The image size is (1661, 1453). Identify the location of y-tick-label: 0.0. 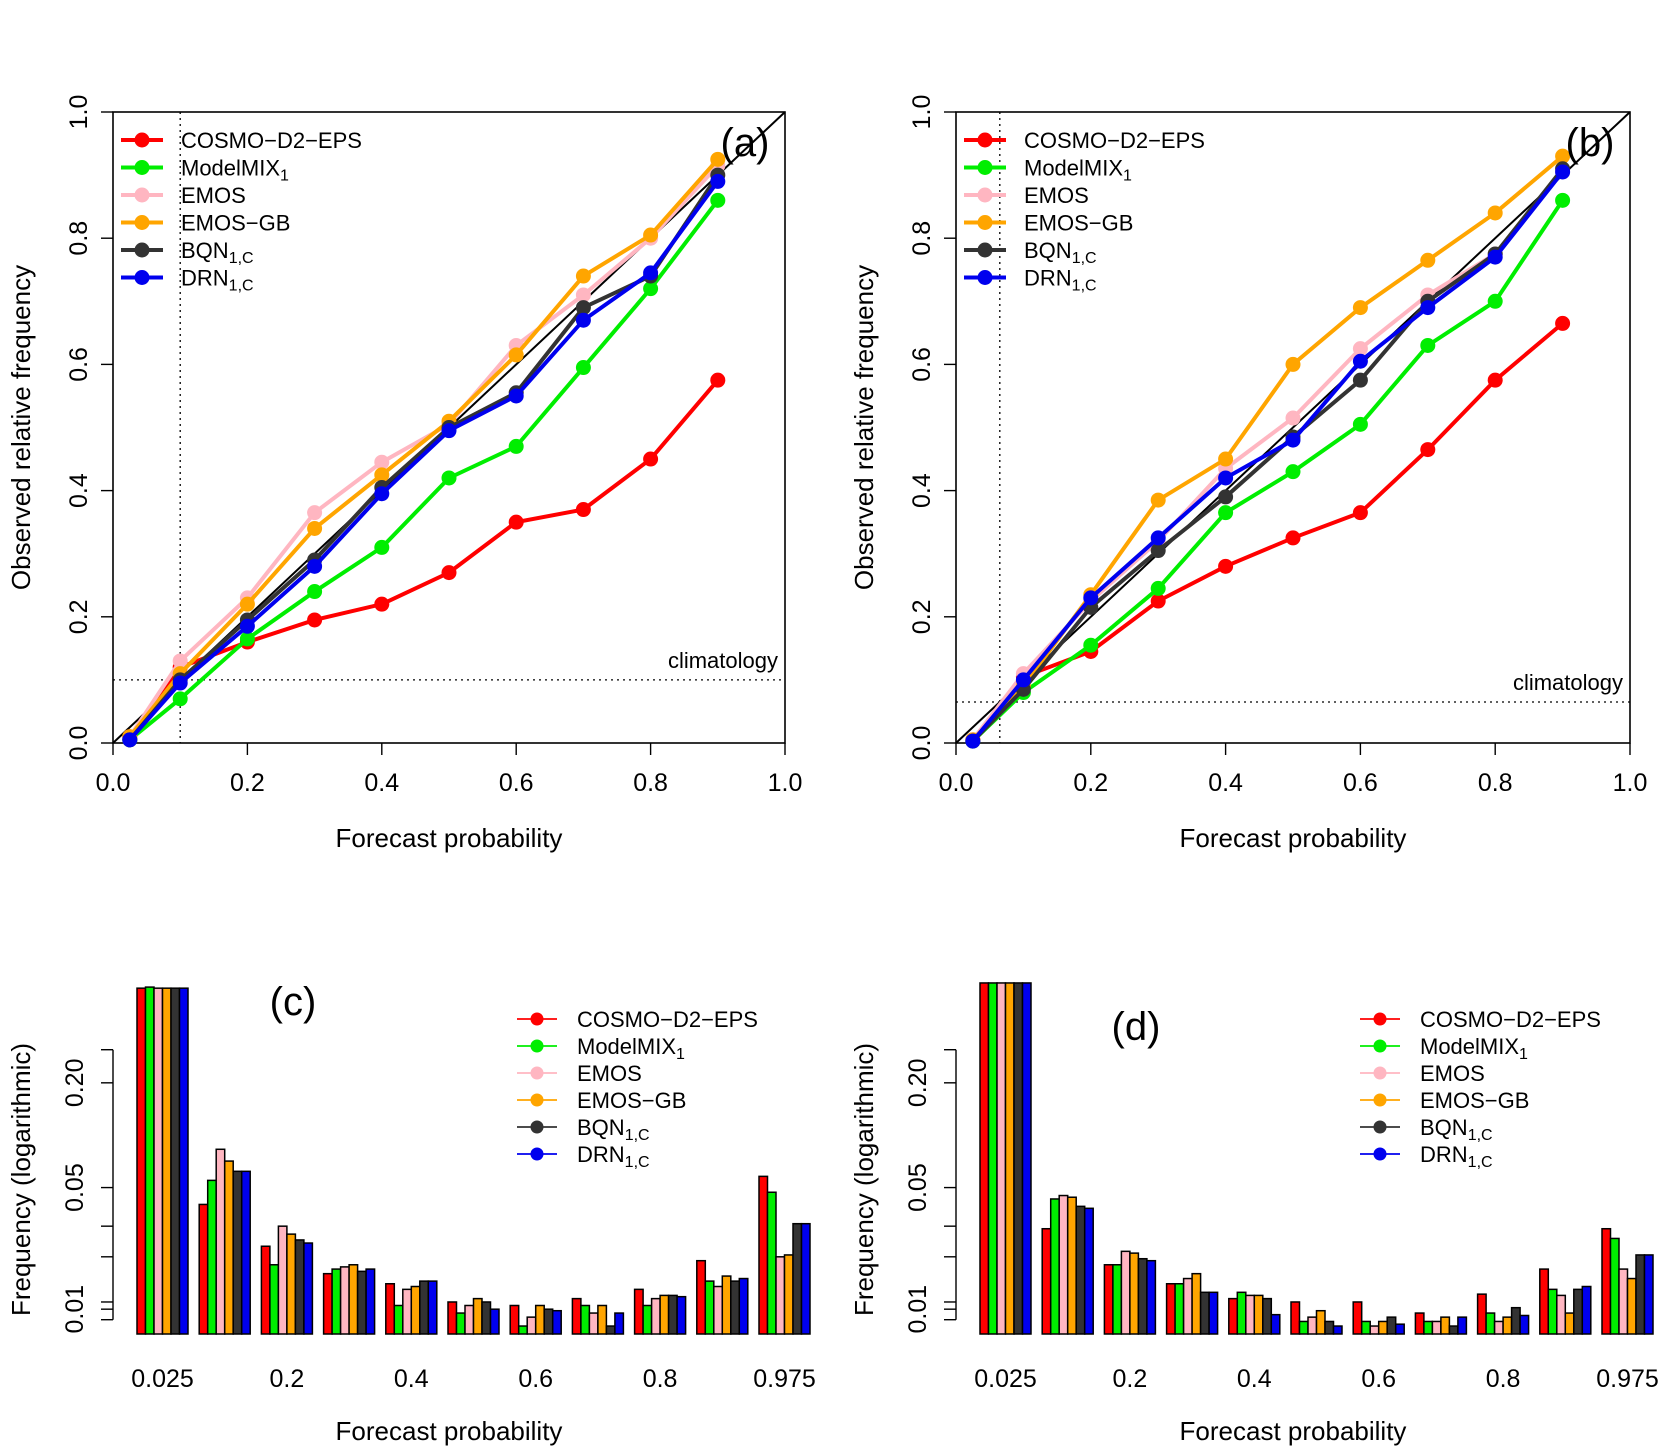
(922, 743).